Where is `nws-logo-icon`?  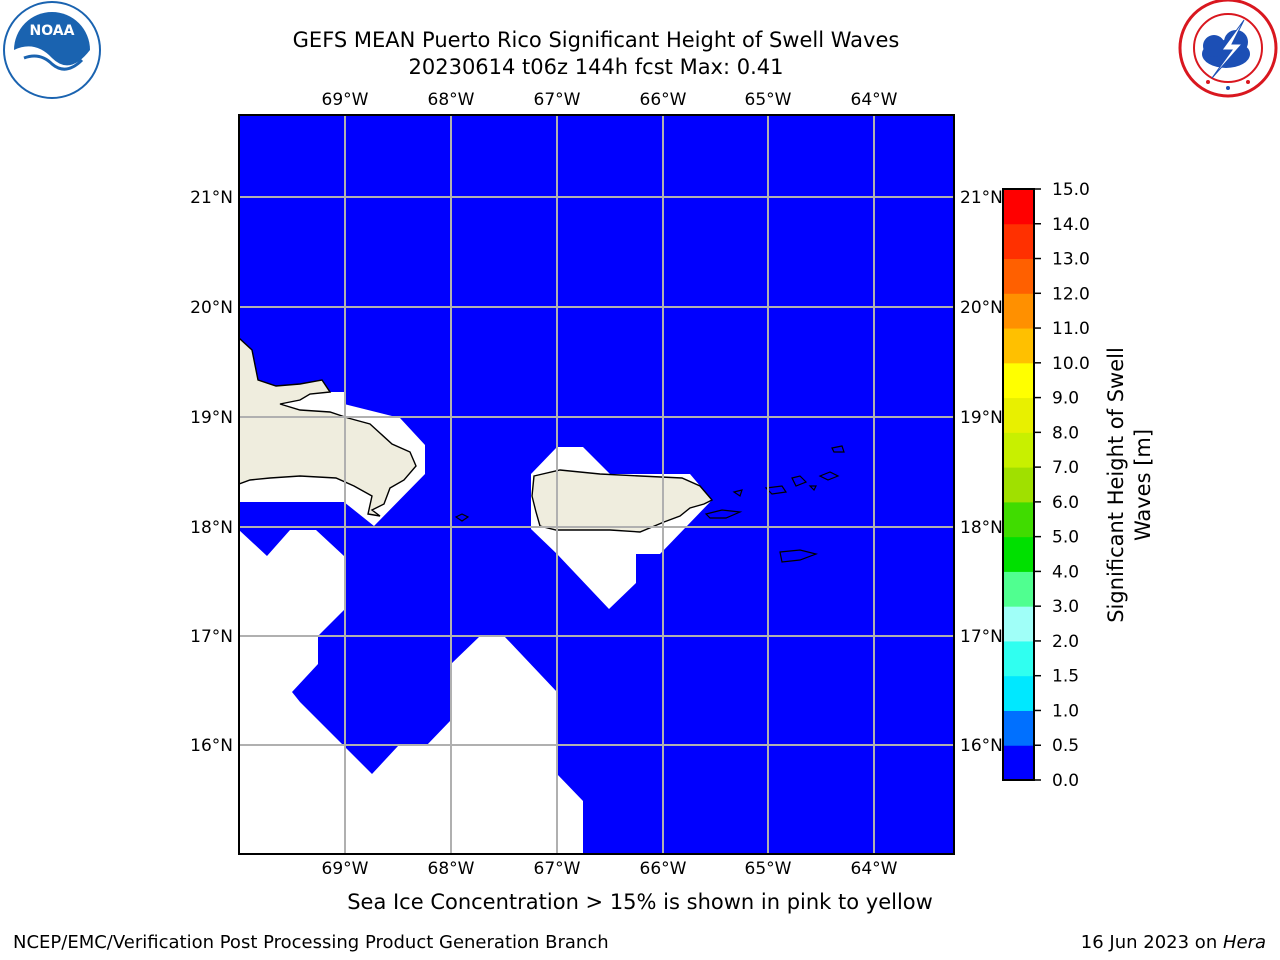
nws-logo-icon is located at coordinates (1228, 49).